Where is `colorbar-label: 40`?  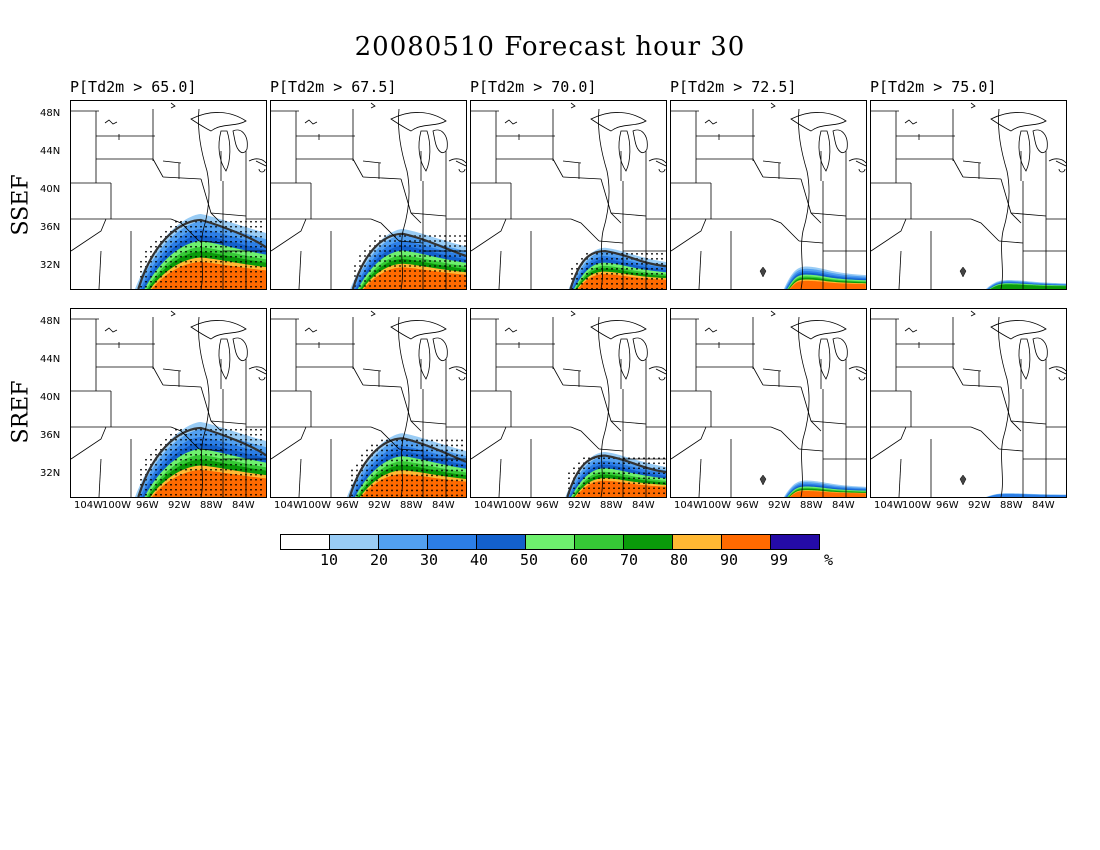 colorbar-label: 40 is located at coordinates (479, 560).